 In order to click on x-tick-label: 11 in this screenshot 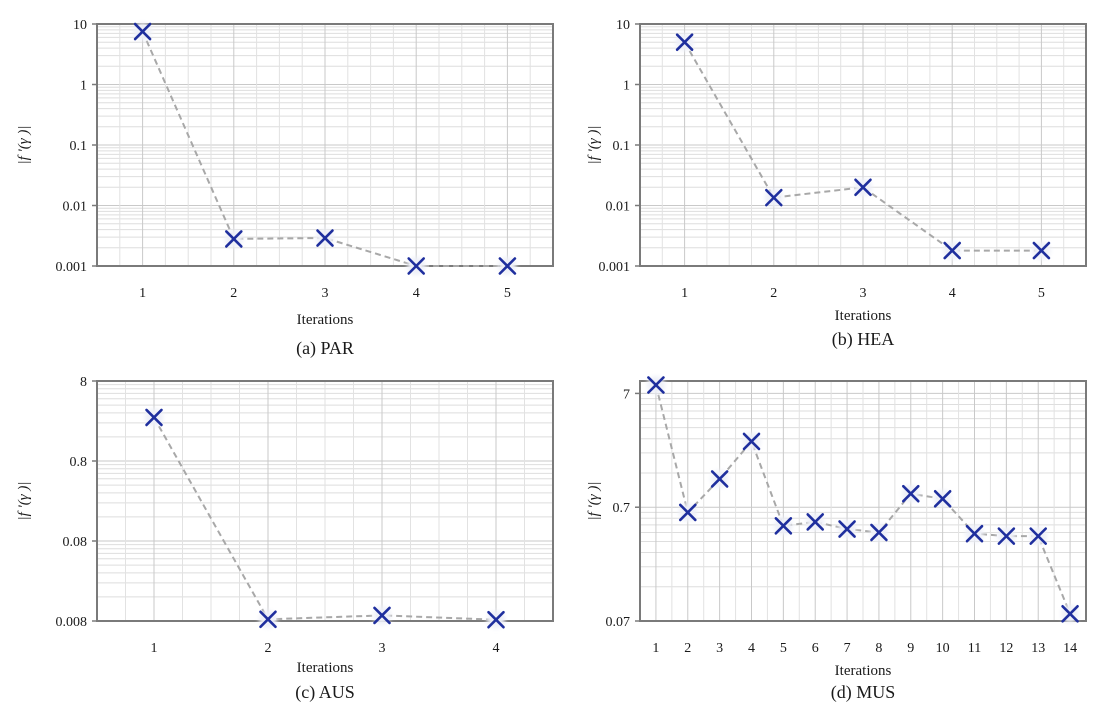, I will do `click(974, 648)`.